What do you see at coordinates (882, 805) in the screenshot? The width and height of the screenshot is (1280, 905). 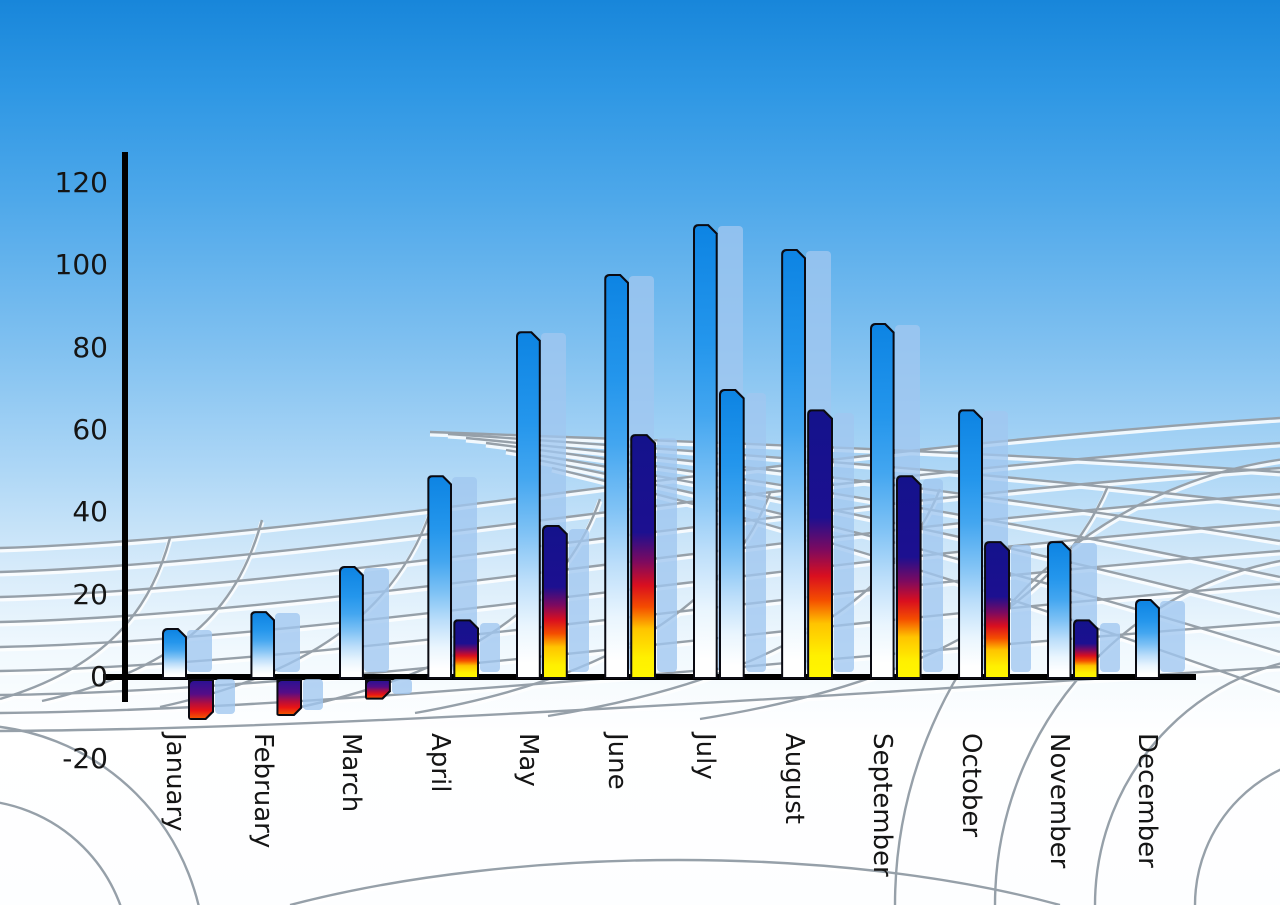 I see `x-tick-label-september: September` at bounding box center [882, 805].